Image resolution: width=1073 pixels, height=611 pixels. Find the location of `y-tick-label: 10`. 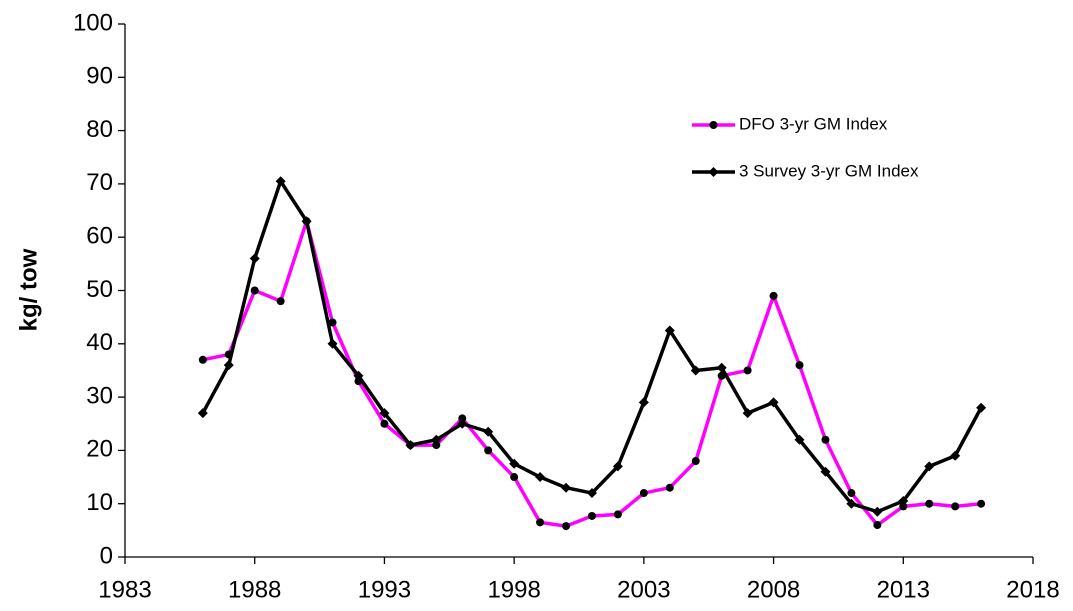

y-tick-label: 10 is located at coordinates (99, 502).